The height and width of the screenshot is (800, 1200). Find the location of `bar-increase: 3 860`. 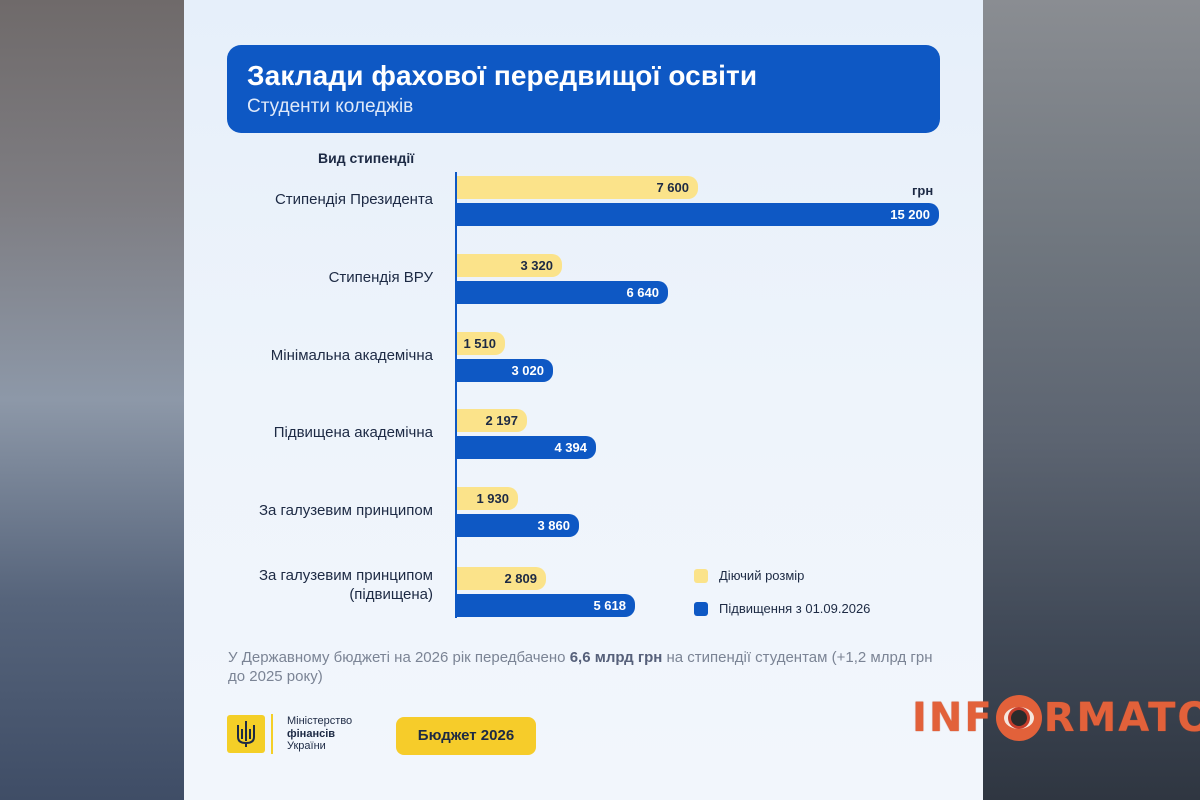

bar-increase: 3 860 is located at coordinates (518, 525).